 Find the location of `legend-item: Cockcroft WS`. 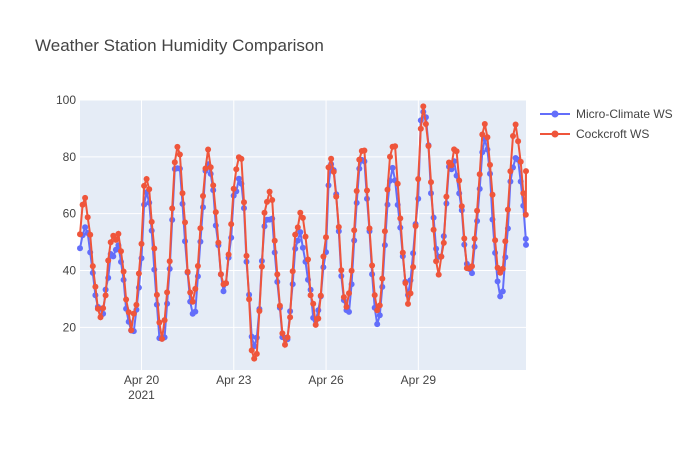

legend-item: Cockcroft WS is located at coordinates (594, 134).